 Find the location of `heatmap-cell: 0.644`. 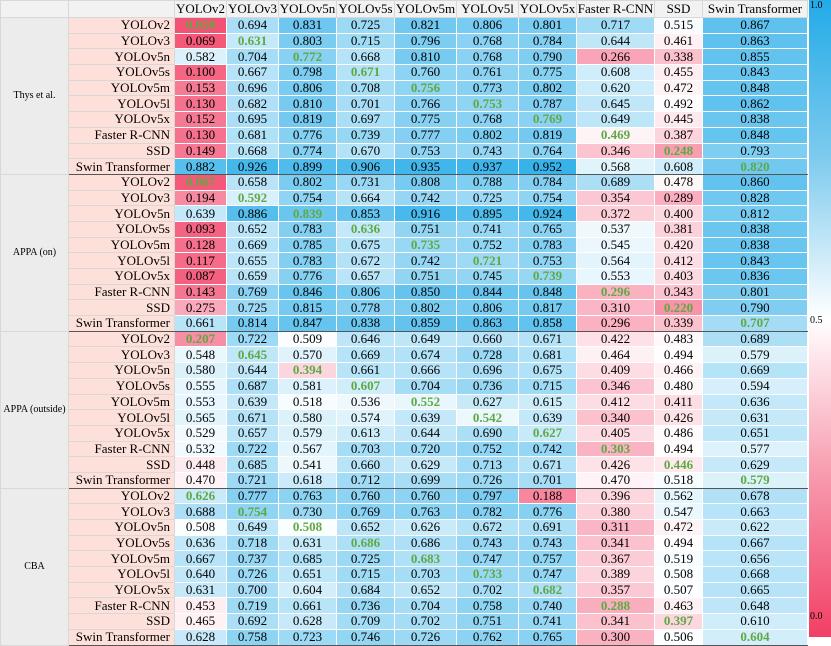

heatmap-cell: 0.644 is located at coordinates (615, 41).